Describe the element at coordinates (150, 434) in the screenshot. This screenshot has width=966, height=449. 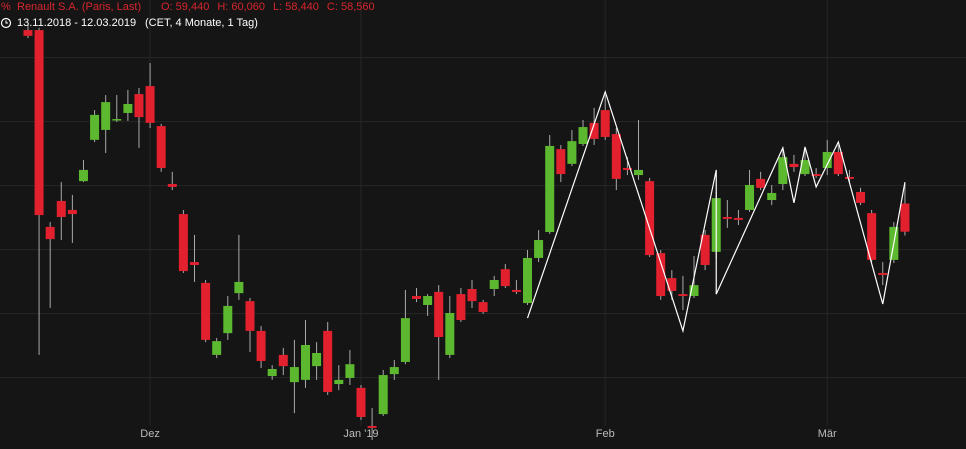
I see `x-tick-label: Dez` at that location.